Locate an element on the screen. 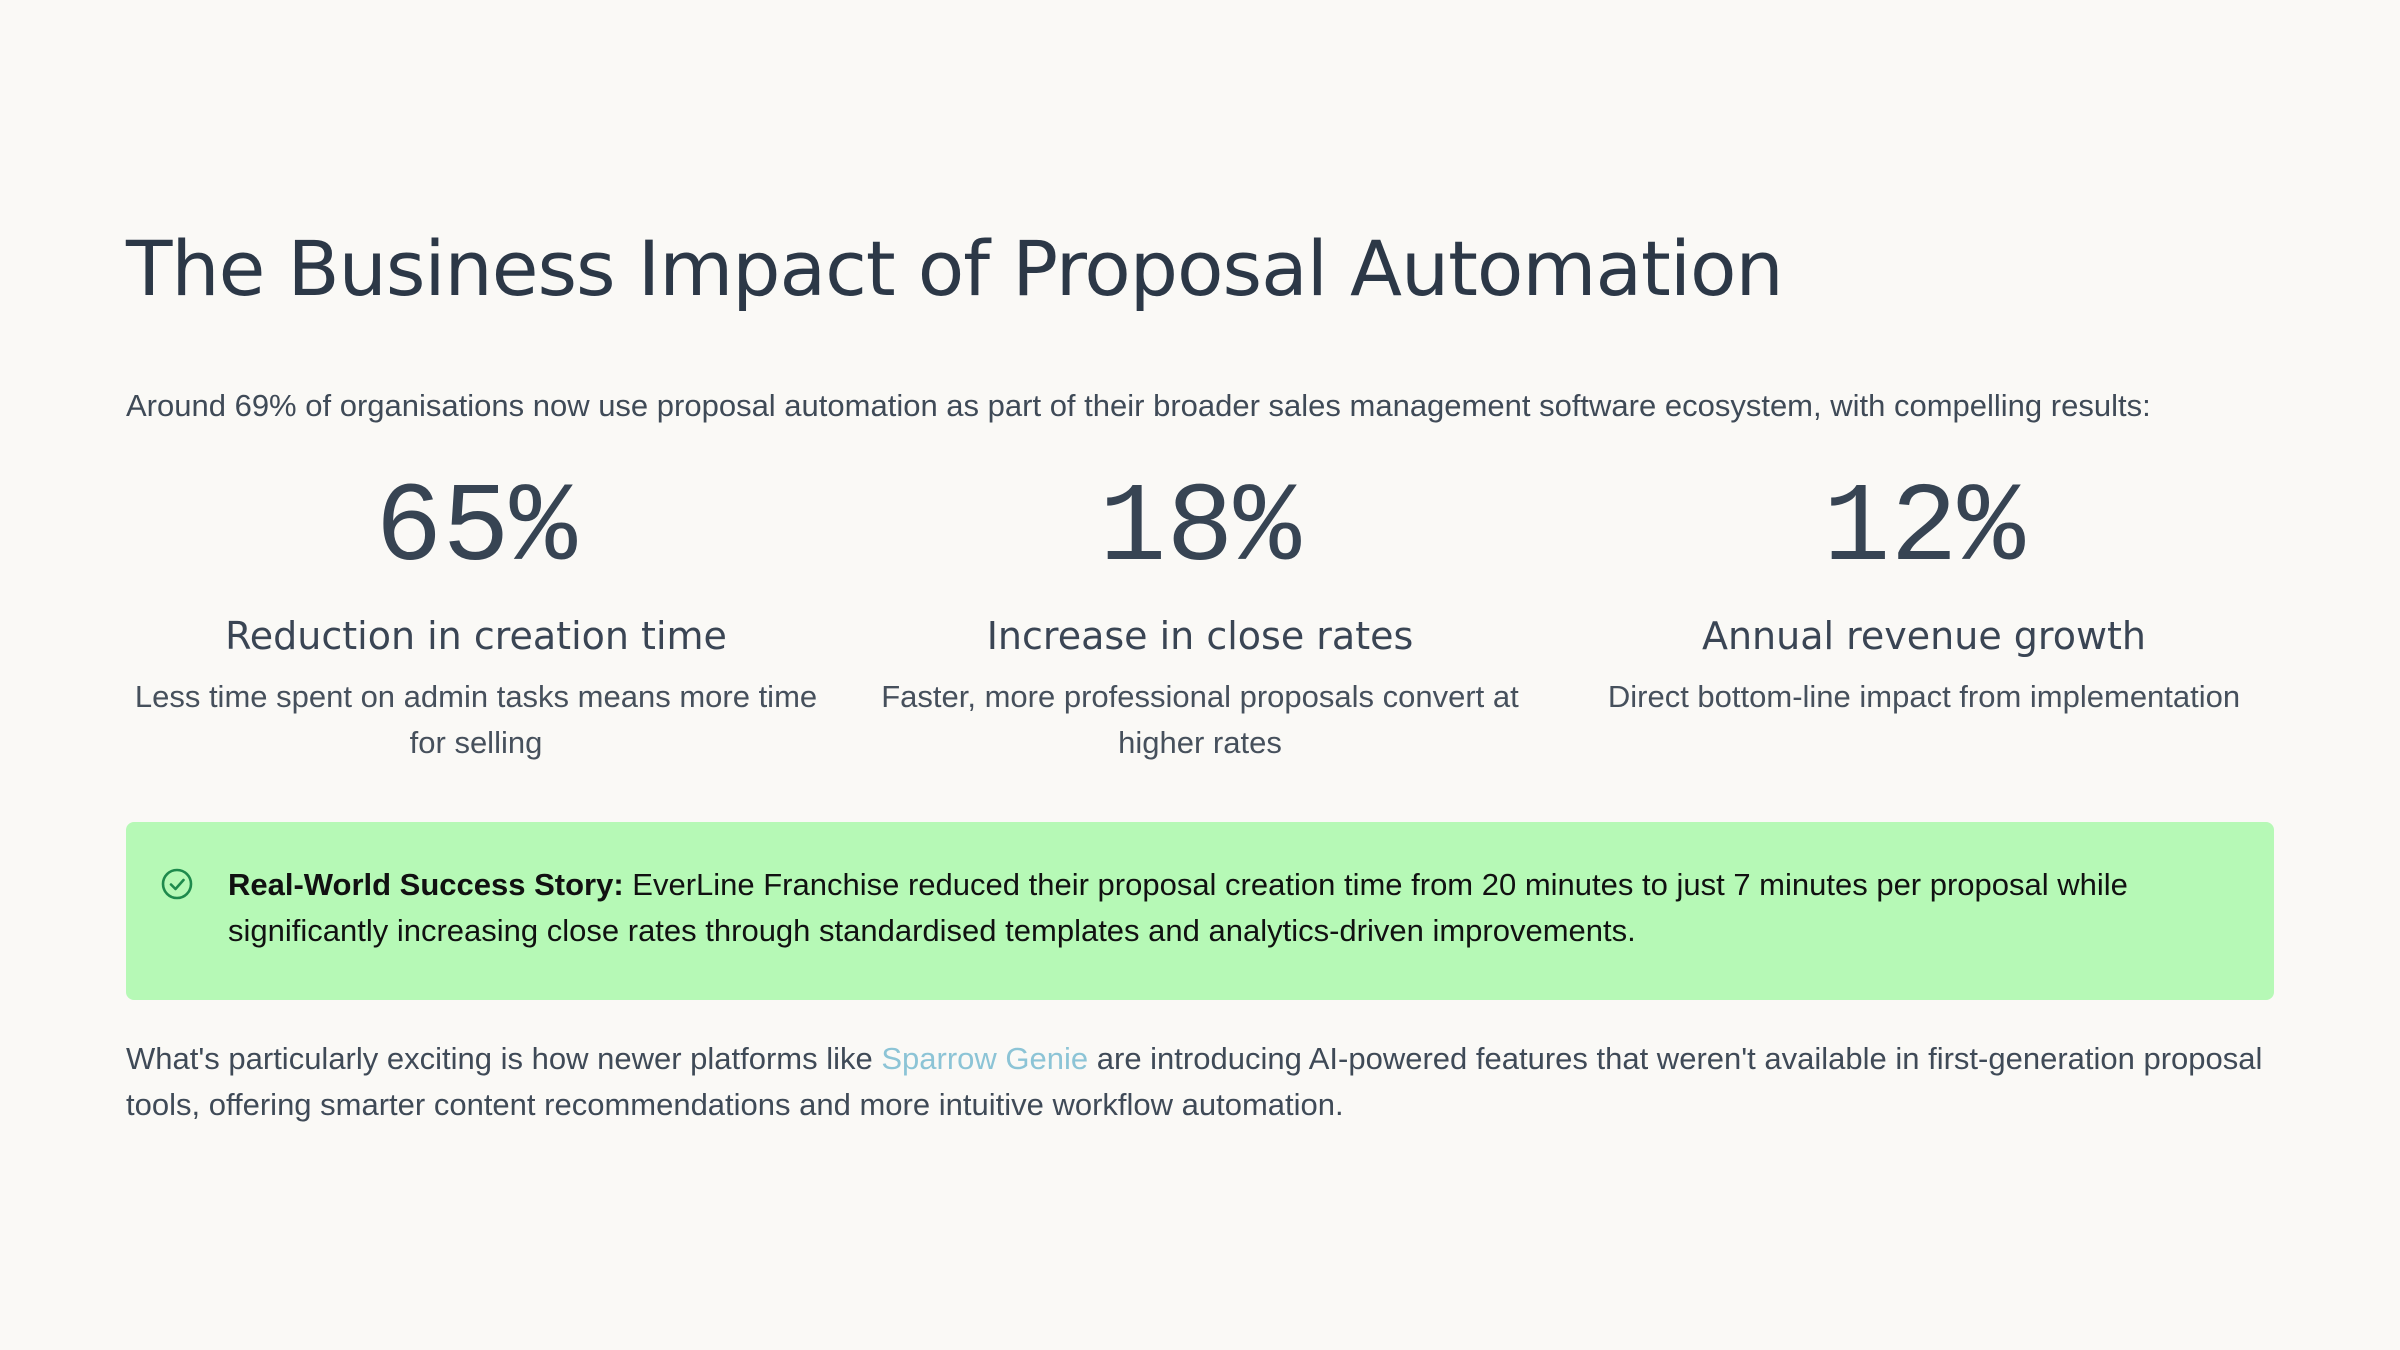 Image resolution: width=2400 pixels, height=1350 pixels. stat-value: 12% is located at coordinates (1924, 529).